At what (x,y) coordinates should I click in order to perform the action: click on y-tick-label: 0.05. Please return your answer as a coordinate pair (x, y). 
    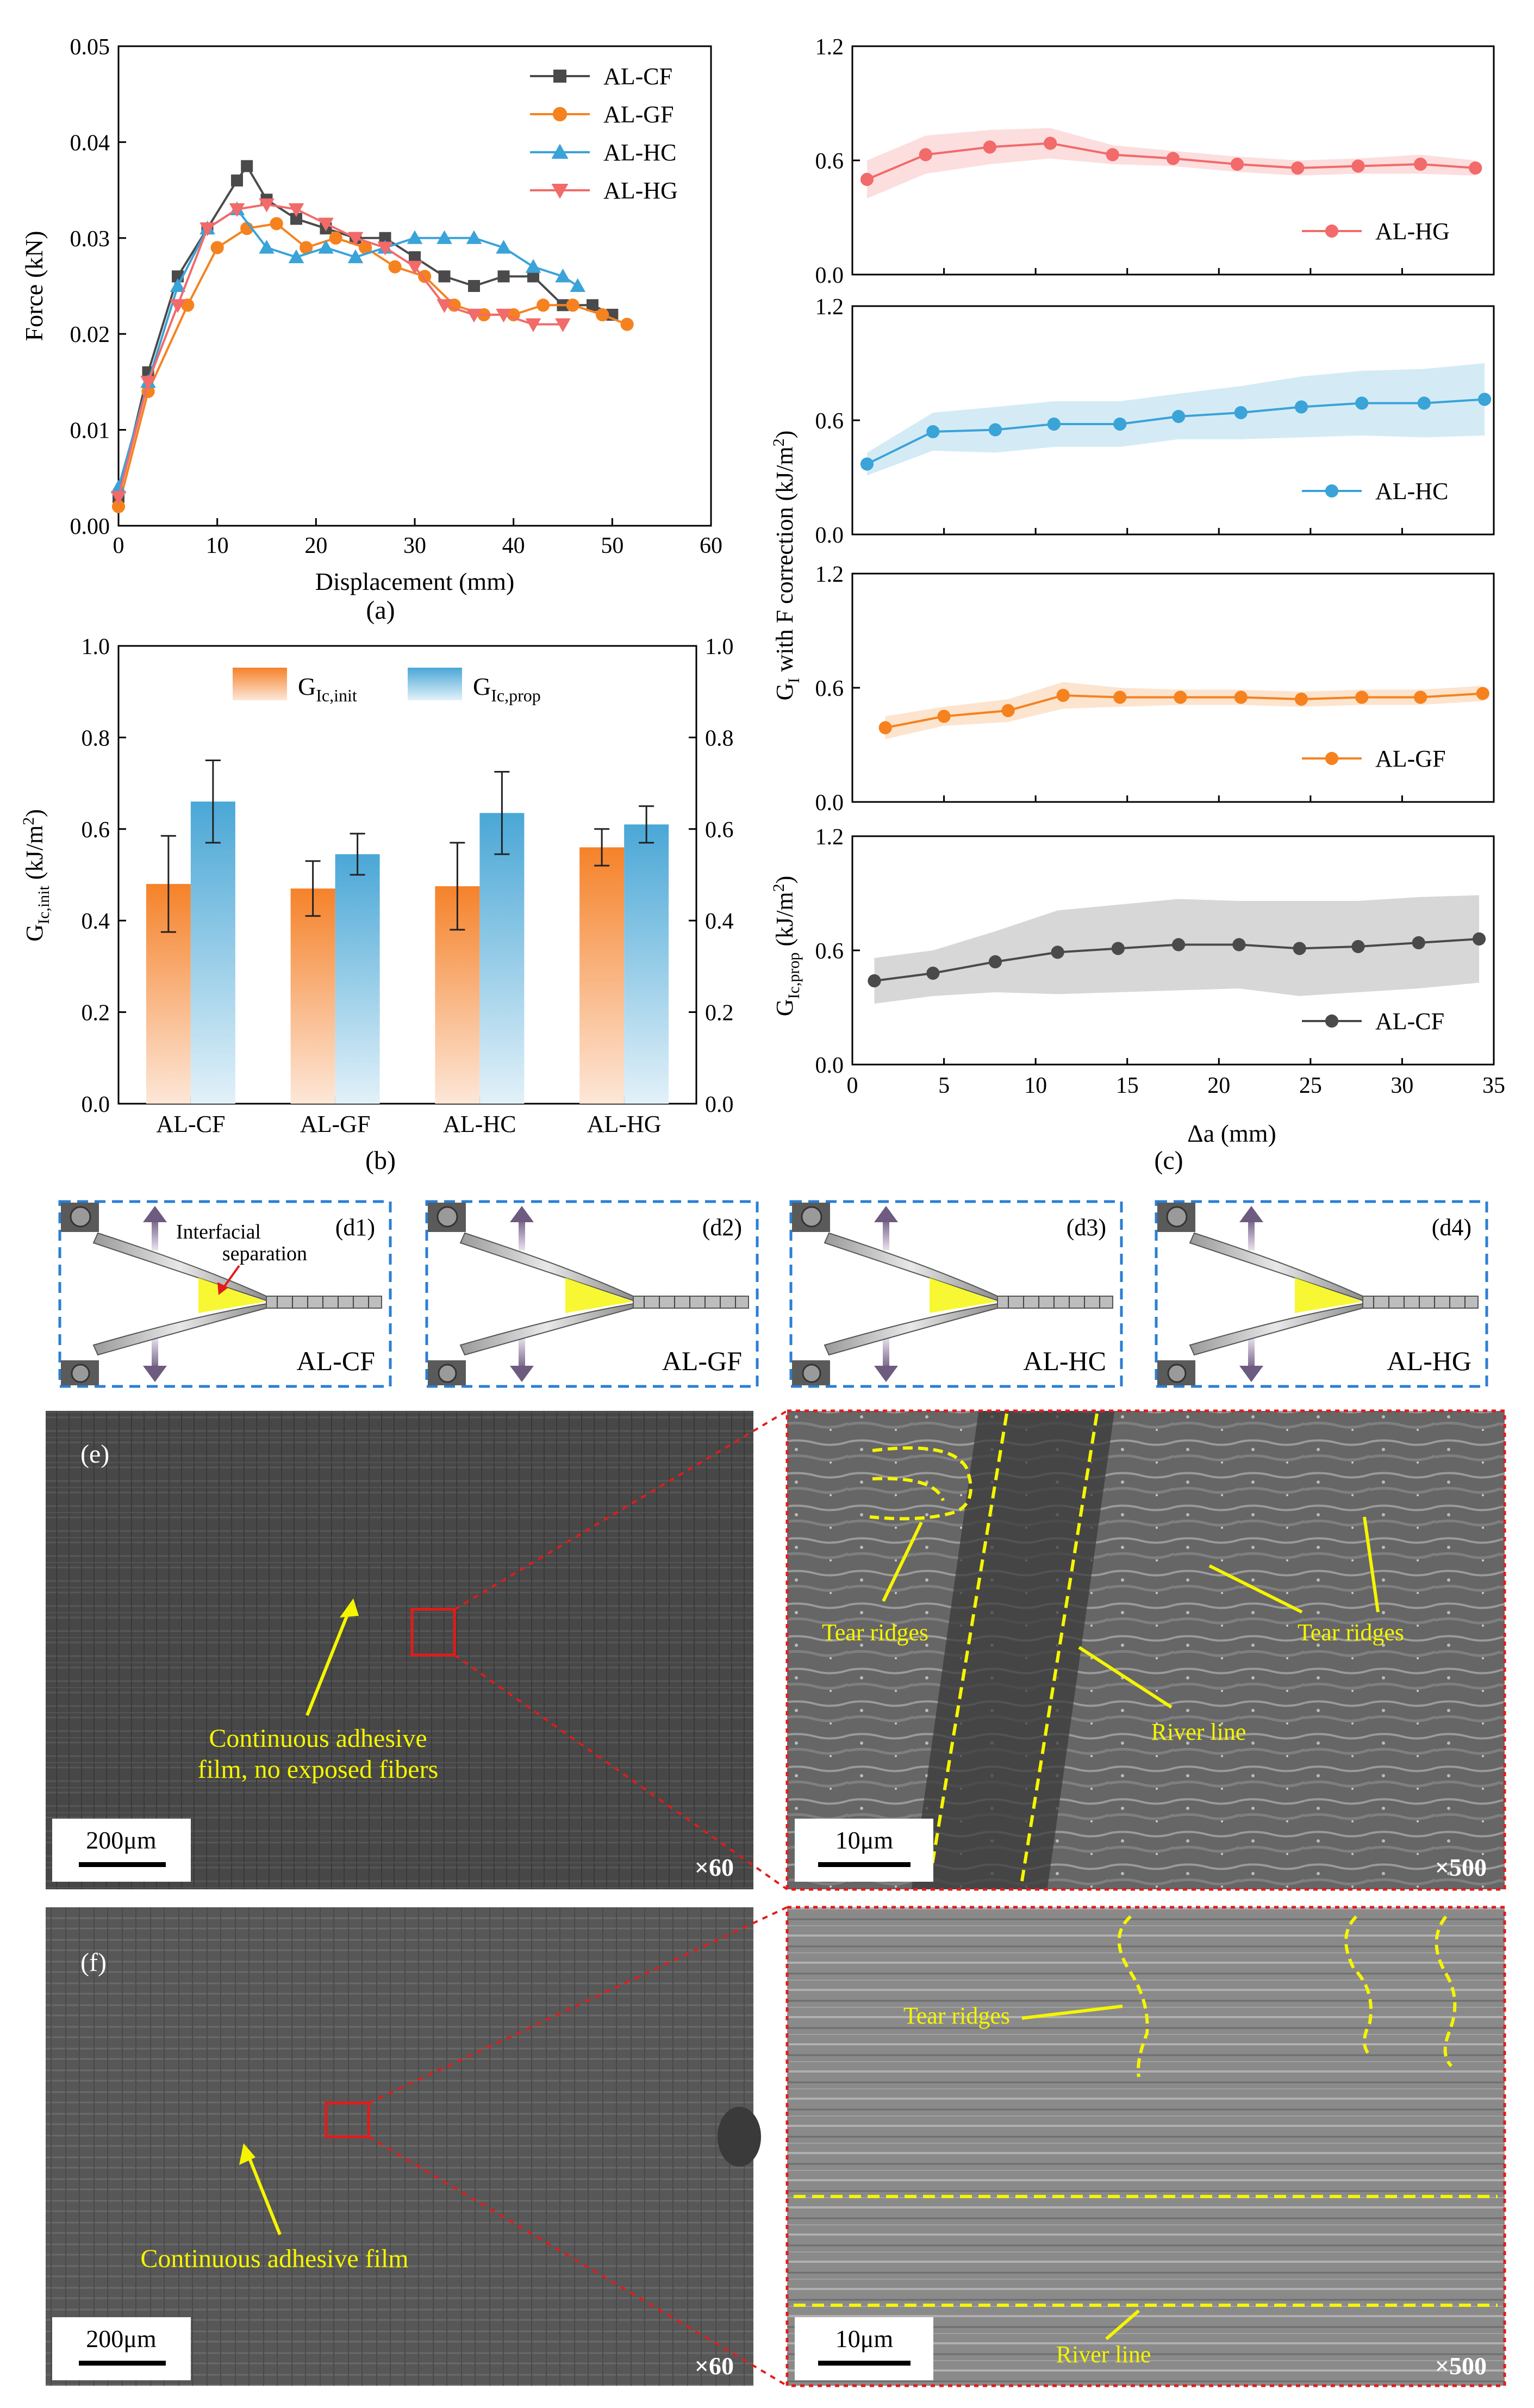
    Looking at the image, I should click on (90, 47).